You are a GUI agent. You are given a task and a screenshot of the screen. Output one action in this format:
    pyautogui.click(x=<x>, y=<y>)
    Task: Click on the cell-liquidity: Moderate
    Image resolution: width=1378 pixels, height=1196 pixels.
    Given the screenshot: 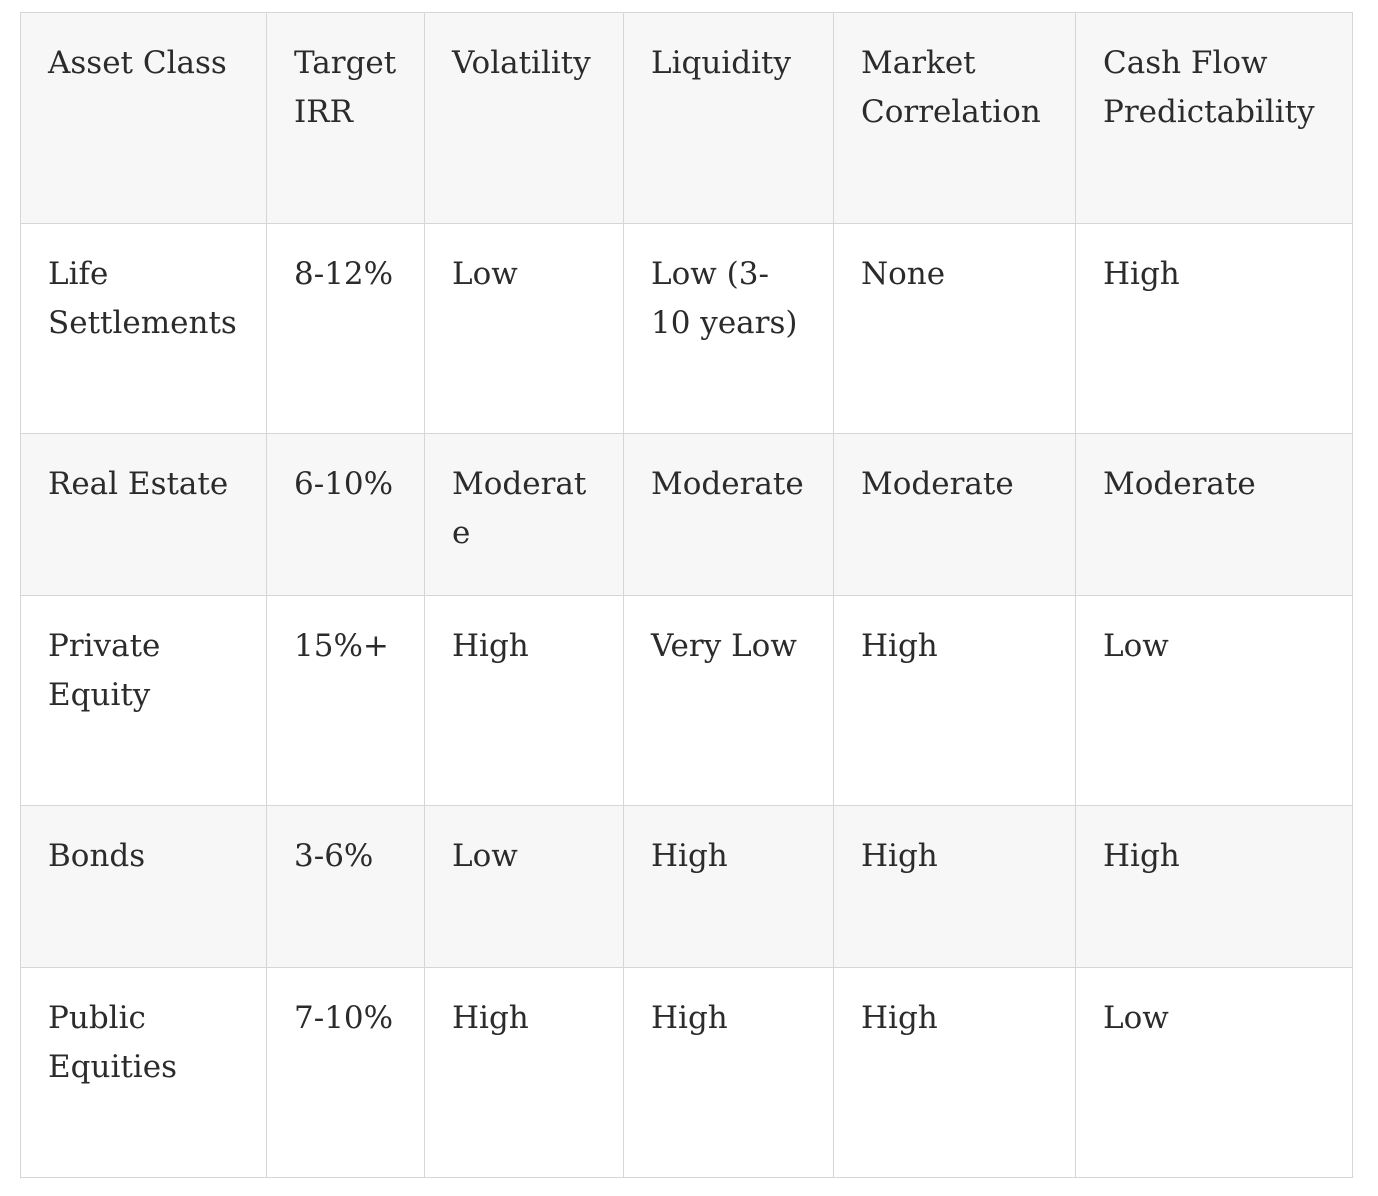 What is the action you would take?
    pyautogui.click(x=728, y=514)
    